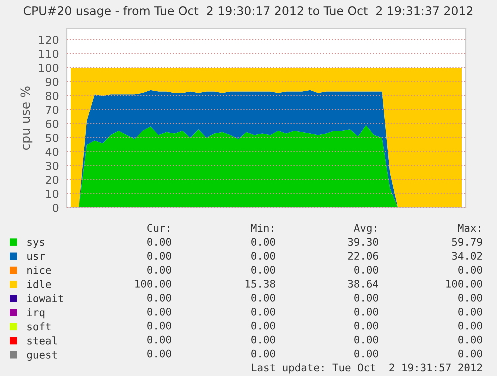  What do you see at coordinates (49, 54) in the screenshot?
I see `y-tick-label: 110` at bounding box center [49, 54].